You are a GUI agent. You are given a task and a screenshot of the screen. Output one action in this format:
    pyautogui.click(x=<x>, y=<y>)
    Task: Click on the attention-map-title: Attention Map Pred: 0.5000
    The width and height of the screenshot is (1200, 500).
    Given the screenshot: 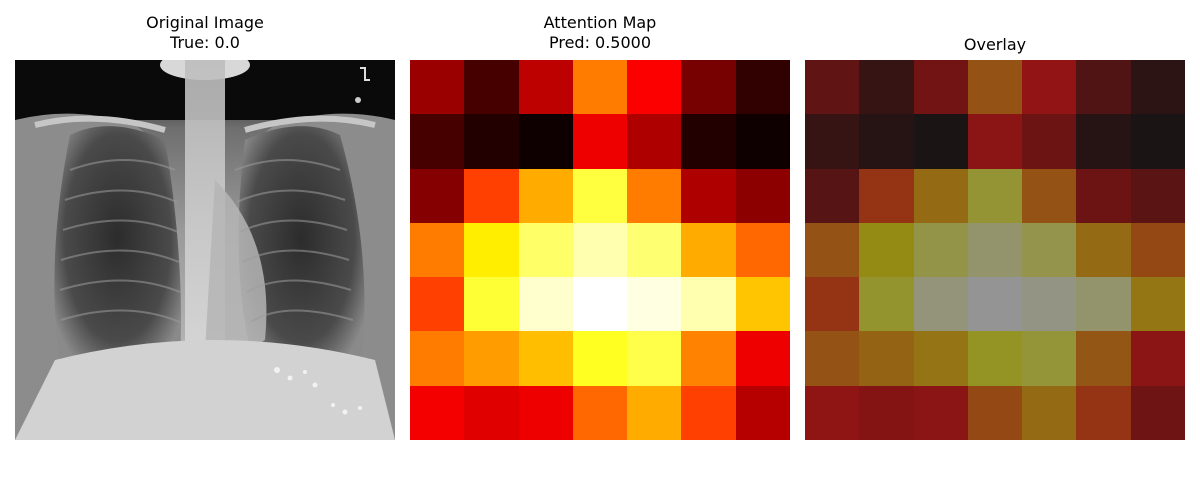 What is the action you would take?
    pyautogui.click(x=600, y=33)
    